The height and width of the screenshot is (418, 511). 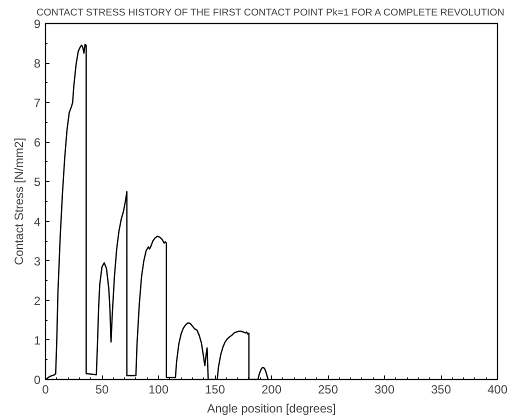 I want to click on y-tick-label: 7, so click(x=37, y=103).